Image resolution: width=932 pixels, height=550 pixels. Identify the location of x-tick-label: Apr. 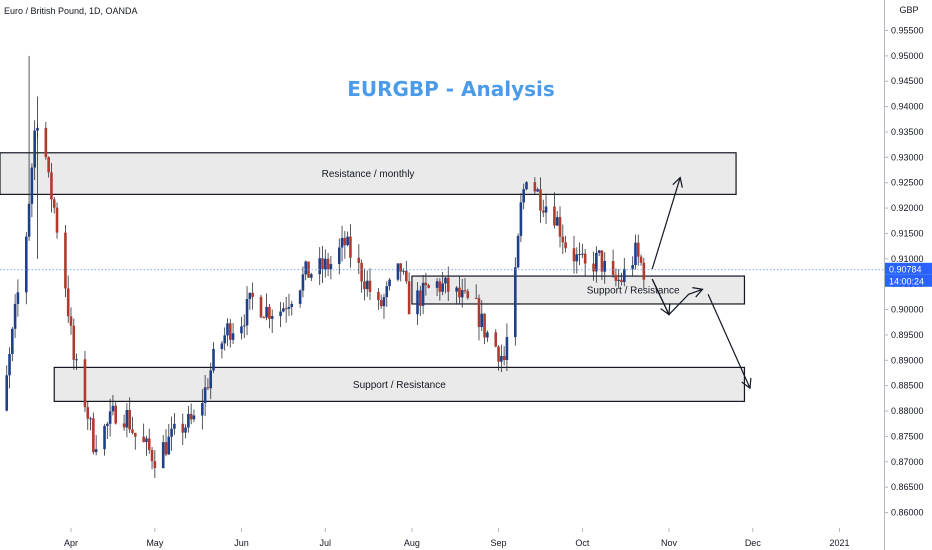
(71, 543).